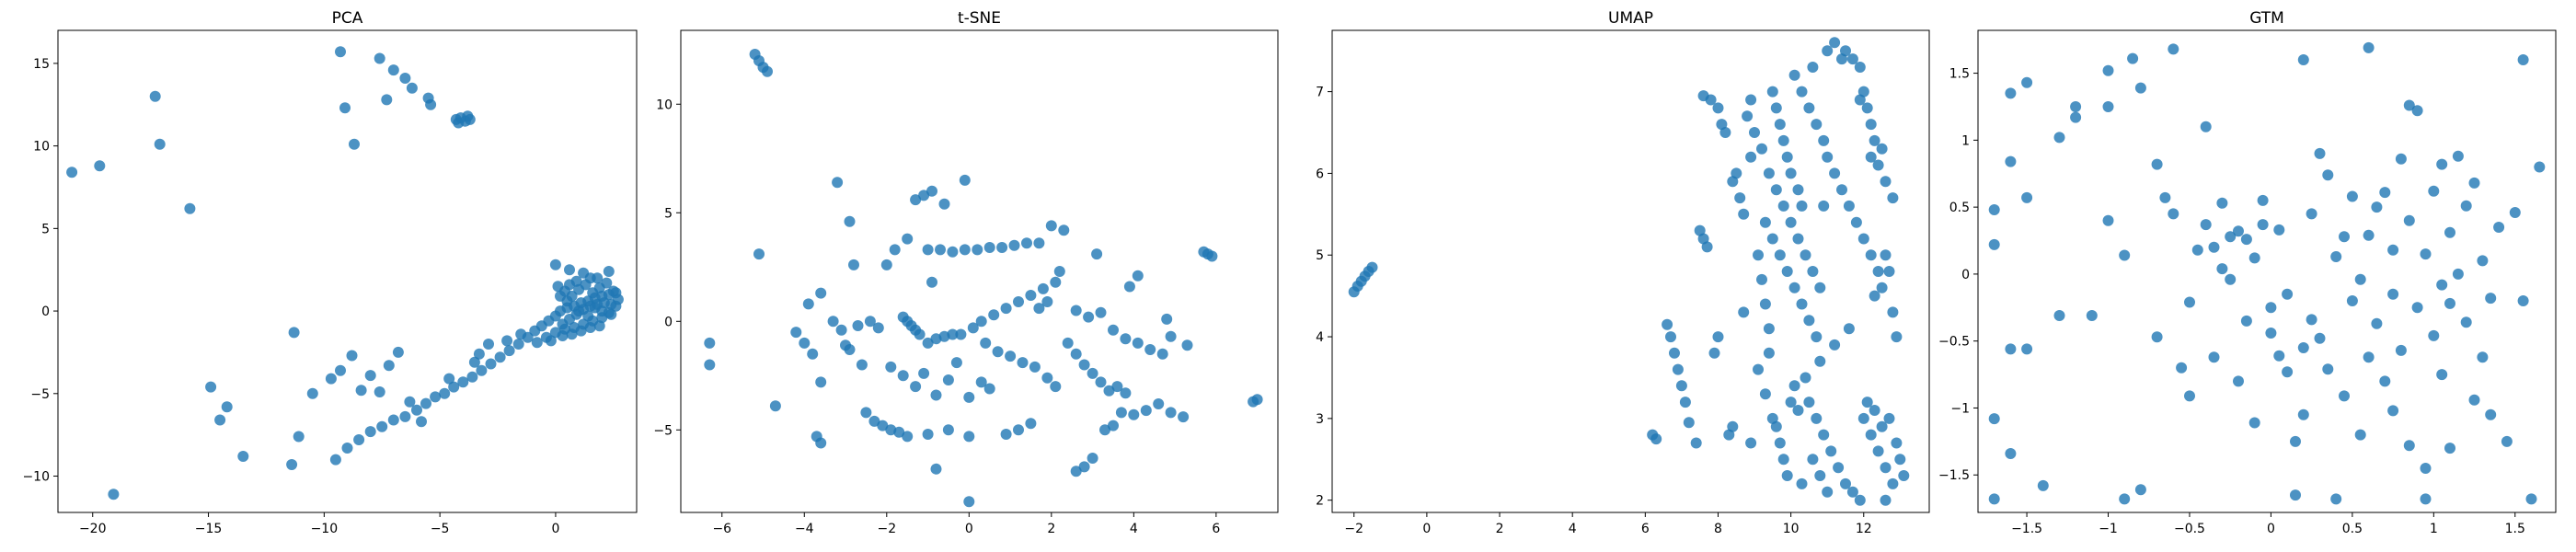 This screenshot has width=2576, height=552. Describe the element at coordinates (664, 105) in the screenshot. I see `y-tick-label: 10` at that location.